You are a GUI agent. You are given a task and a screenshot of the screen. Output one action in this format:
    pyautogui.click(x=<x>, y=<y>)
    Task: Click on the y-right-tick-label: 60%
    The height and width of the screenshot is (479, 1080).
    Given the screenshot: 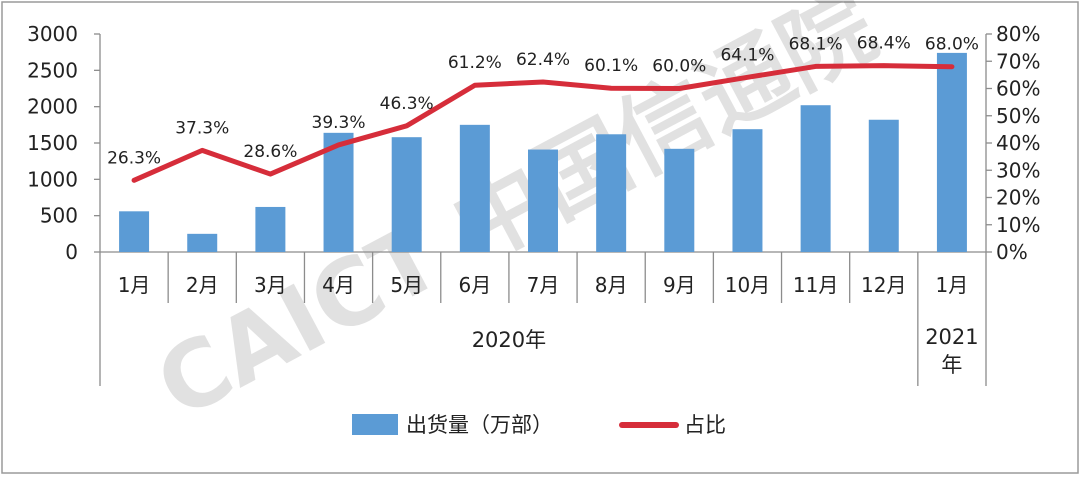 What is the action you would take?
    pyautogui.click(x=1018, y=89)
    